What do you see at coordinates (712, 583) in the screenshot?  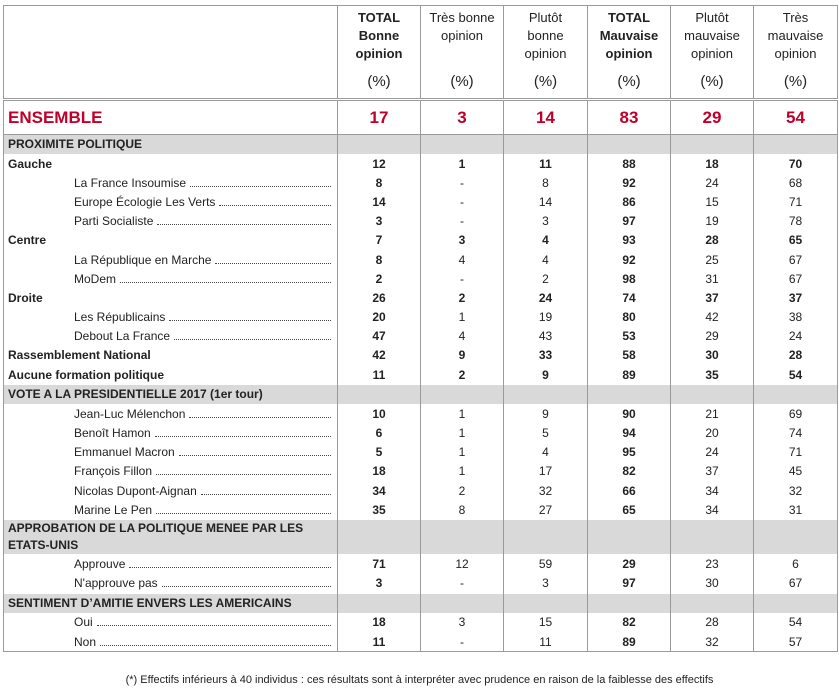 I see `value-cell: 30` at bounding box center [712, 583].